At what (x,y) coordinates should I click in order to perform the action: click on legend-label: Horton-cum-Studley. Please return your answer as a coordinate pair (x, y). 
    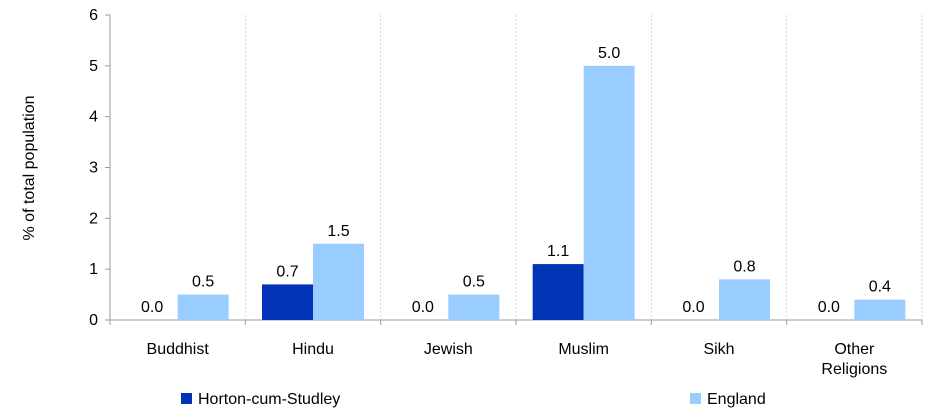
    Looking at the image, I should click on (269, 399).